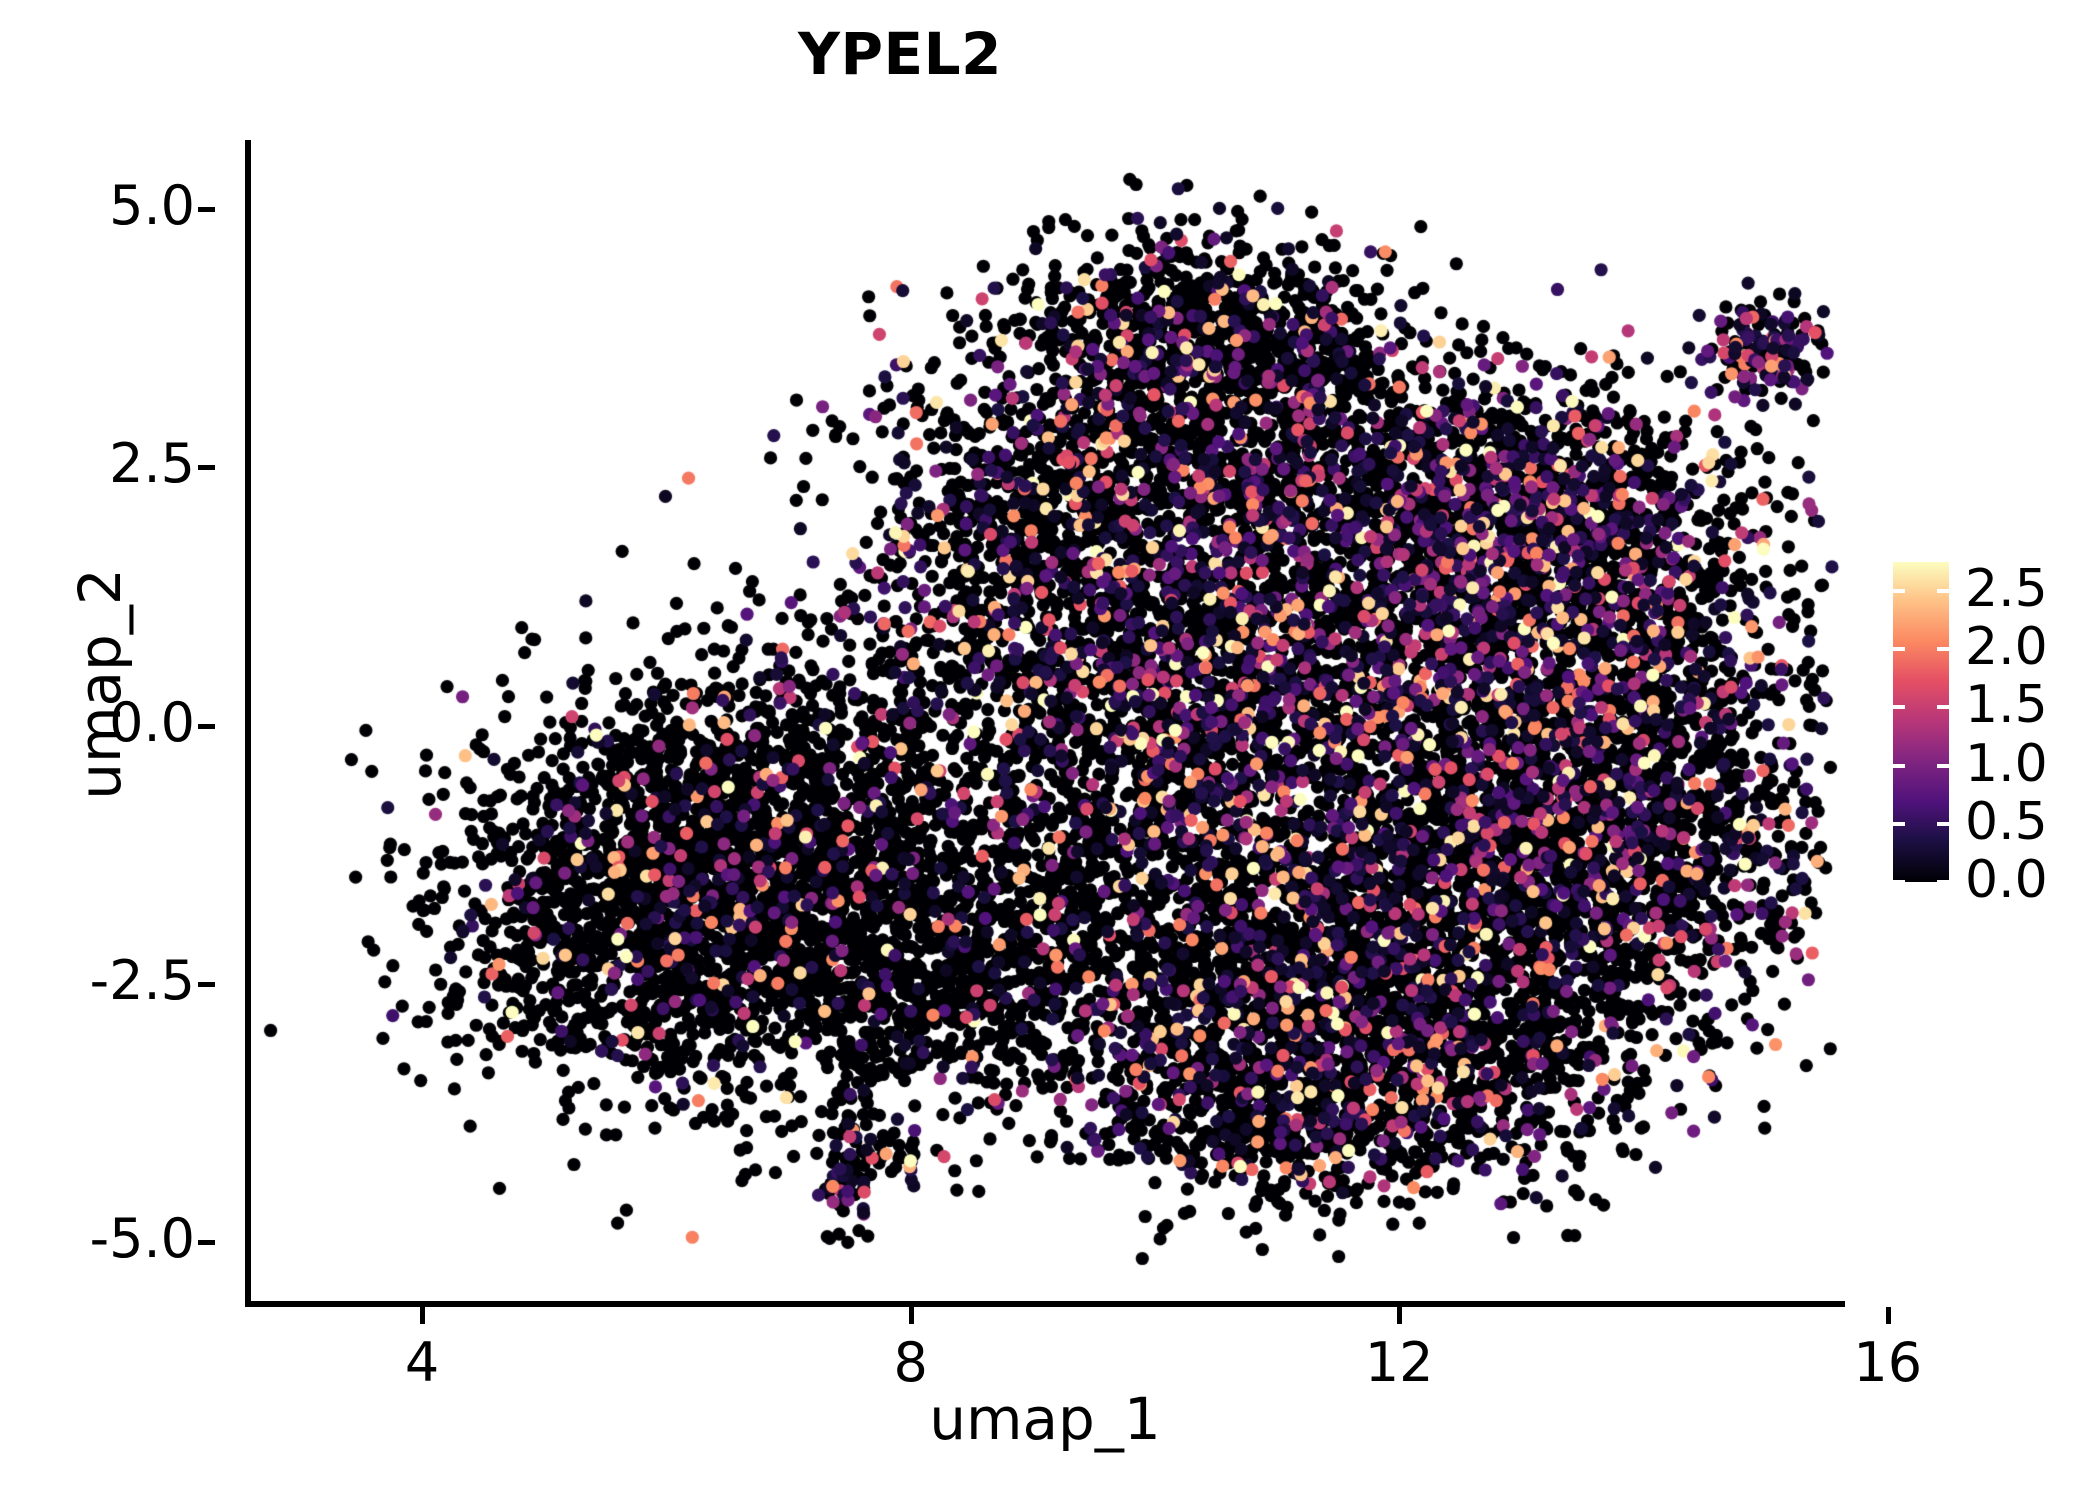 This screenshot has height=1500, width=2100. Describe the element at coordinates (1888, 1362) in the screenshot. I see `x-tick-label: 16` at that location.